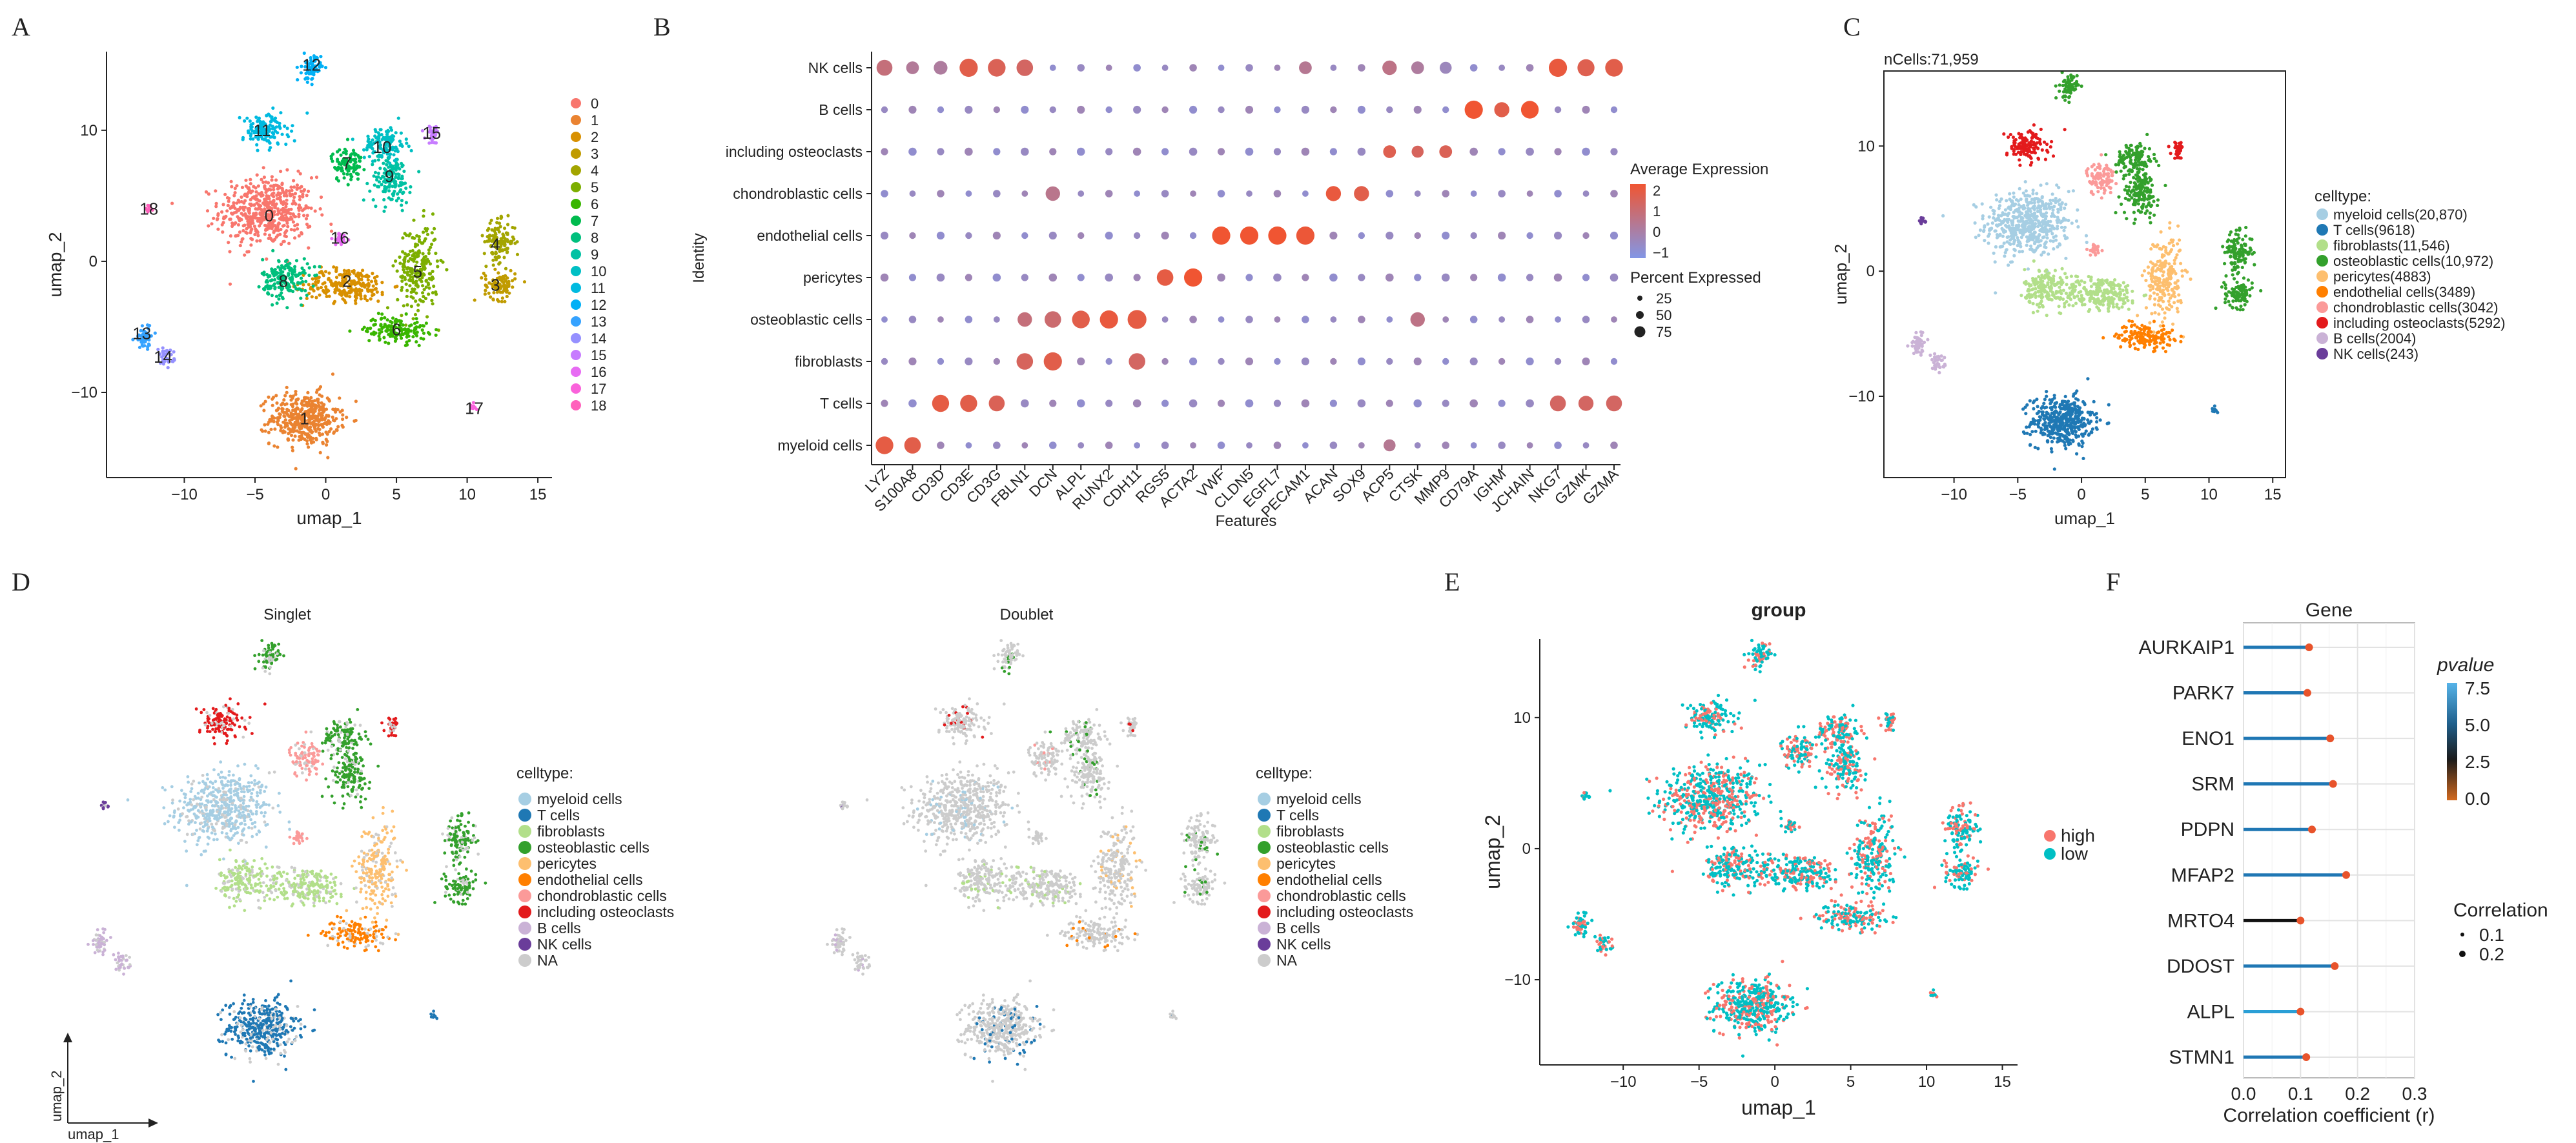  What do you see at coordinates (2113, 581) in the screenshot?
I see `panel-letter: F` at bounding box center [2113, 581].